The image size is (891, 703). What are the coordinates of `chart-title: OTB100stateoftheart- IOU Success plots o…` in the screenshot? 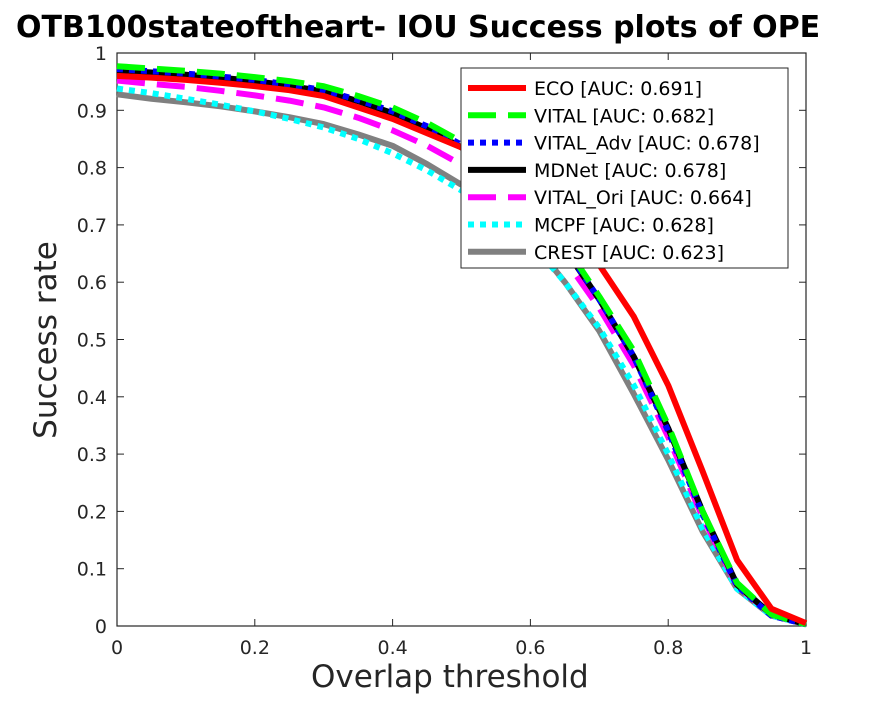 It's located at (418, 27).